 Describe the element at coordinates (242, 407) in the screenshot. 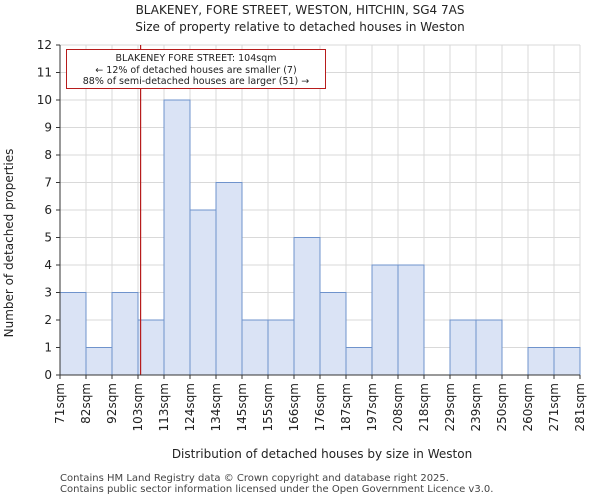

I see `x-tick-label: 145sqm` at that location.